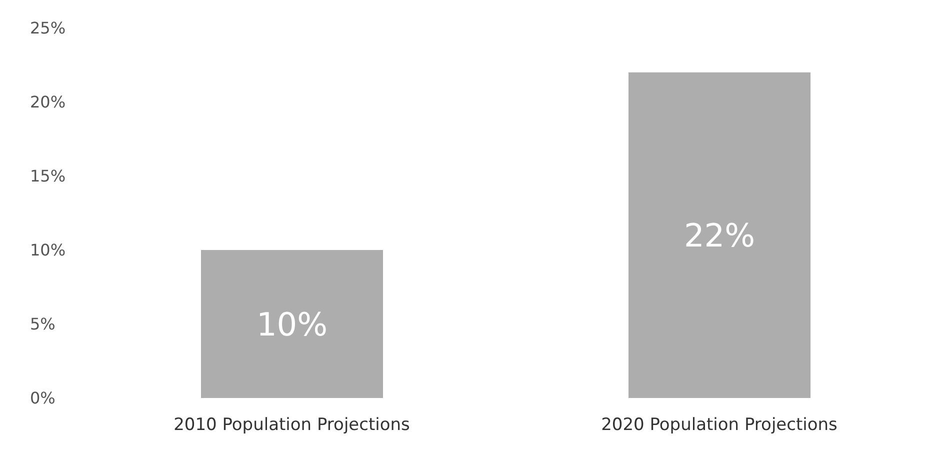  I want to click on x-tick-label: 2020 Population Projections, so click(719, 425).